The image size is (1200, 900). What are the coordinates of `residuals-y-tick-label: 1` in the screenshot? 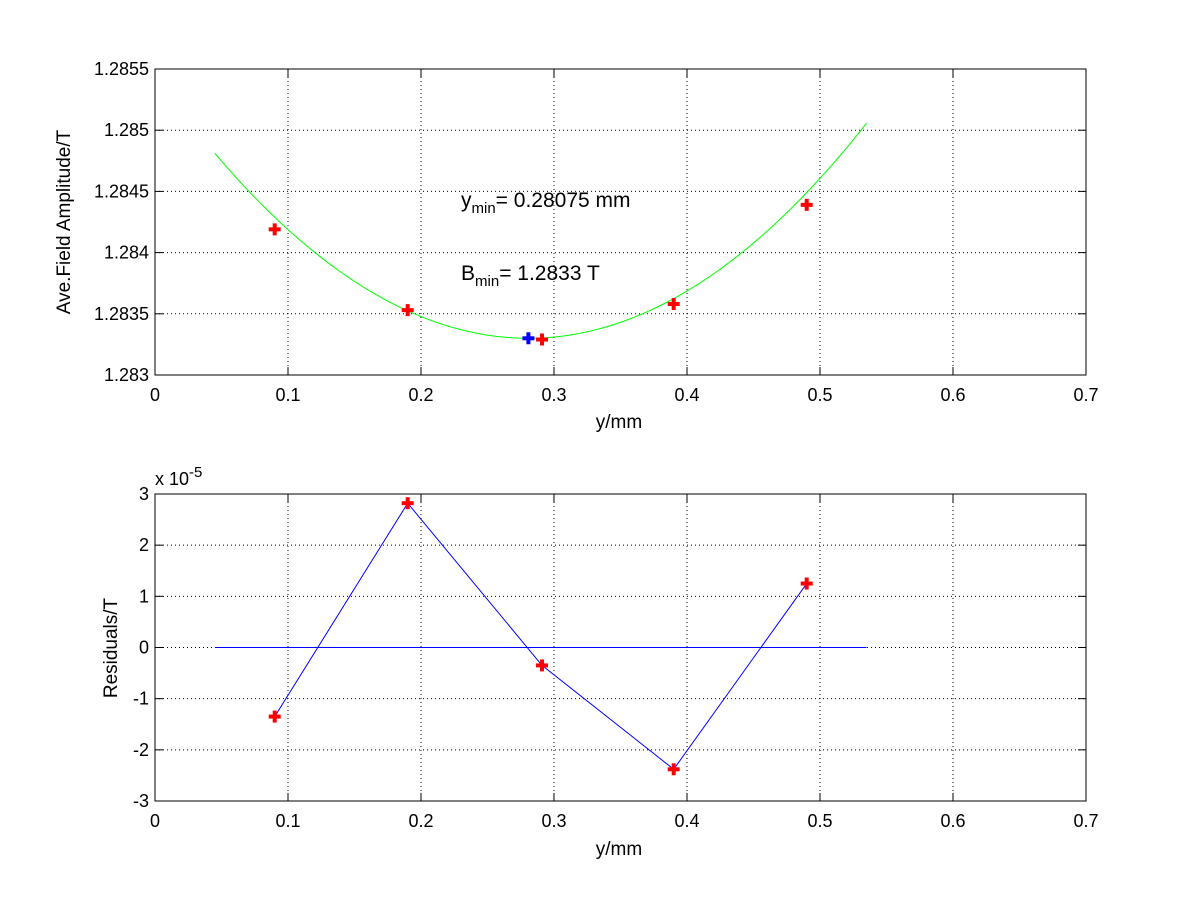 It's located at (144, 596).